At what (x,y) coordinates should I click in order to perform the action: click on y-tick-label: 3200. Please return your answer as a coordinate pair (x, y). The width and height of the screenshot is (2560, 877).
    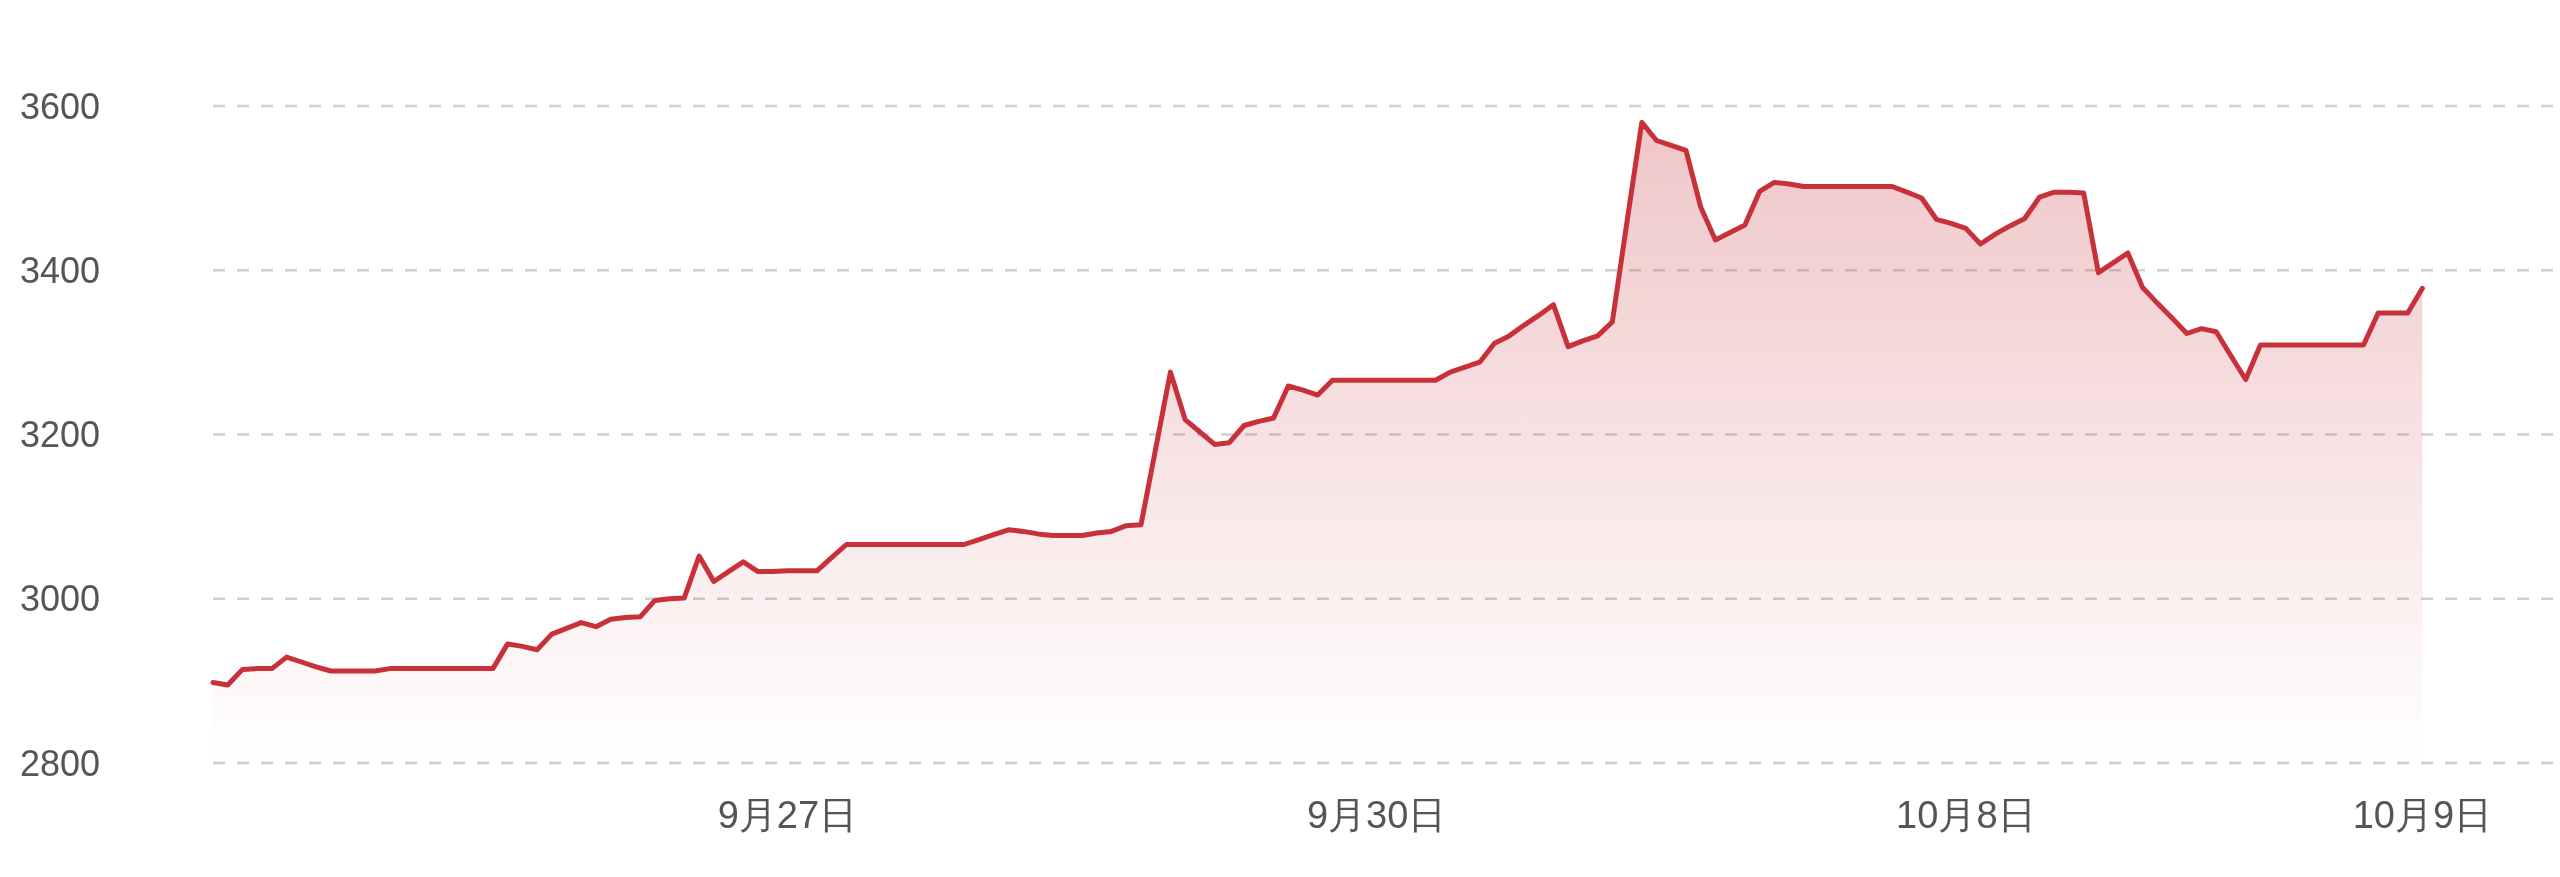
    Looking at the image, I should click on (59, 434).